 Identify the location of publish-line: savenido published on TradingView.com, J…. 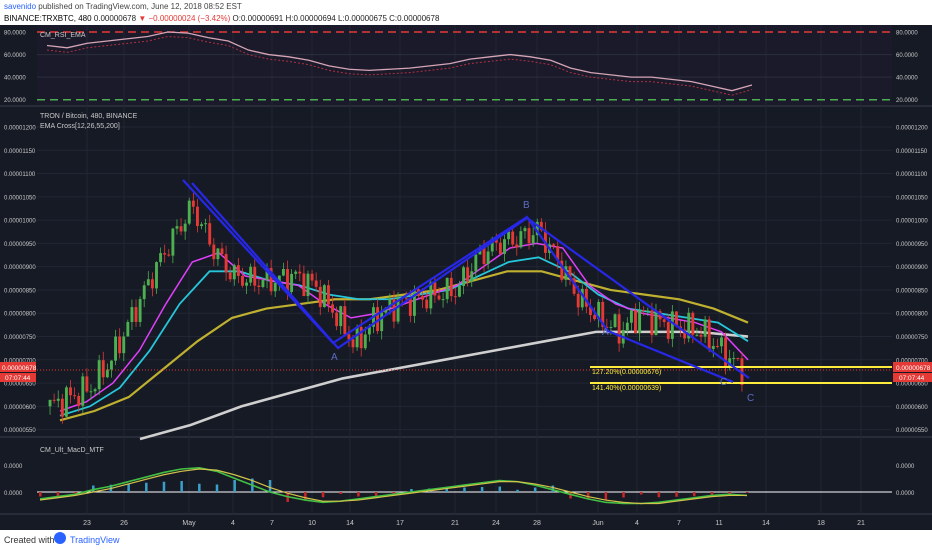
(123, 6).